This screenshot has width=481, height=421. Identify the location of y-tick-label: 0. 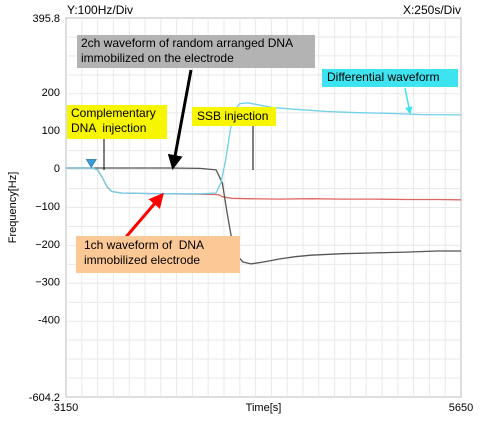
(57, 169).